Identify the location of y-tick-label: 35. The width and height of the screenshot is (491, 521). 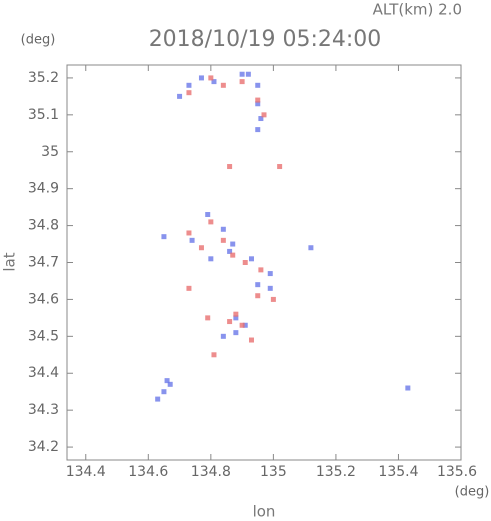
(50, 152).